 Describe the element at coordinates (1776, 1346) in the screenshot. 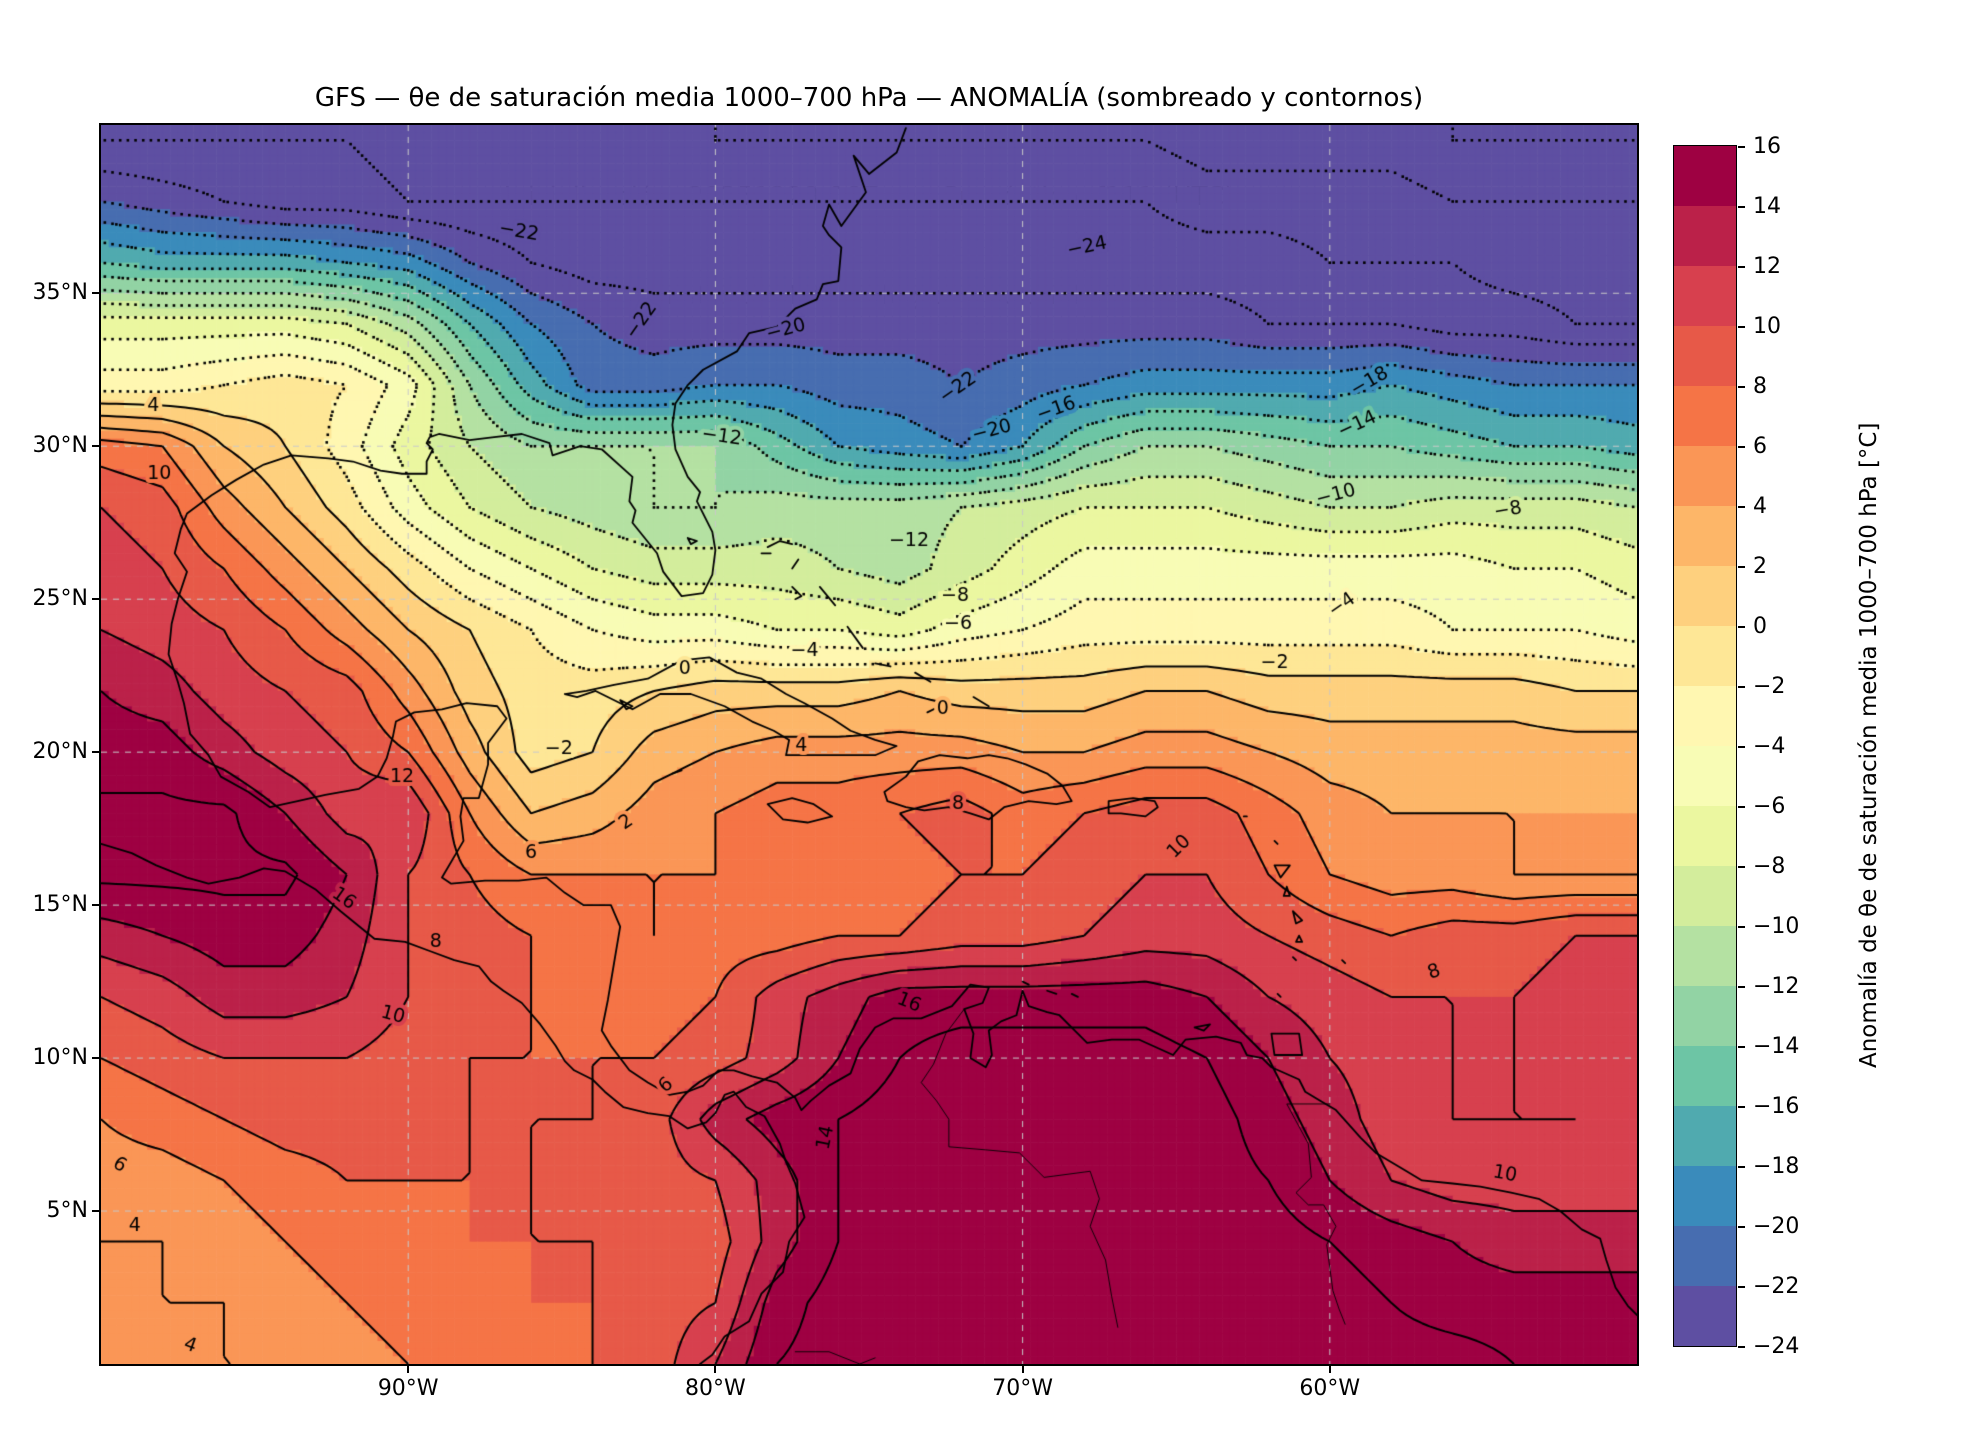

I see `colorbar-tick-label: −24` at that location.